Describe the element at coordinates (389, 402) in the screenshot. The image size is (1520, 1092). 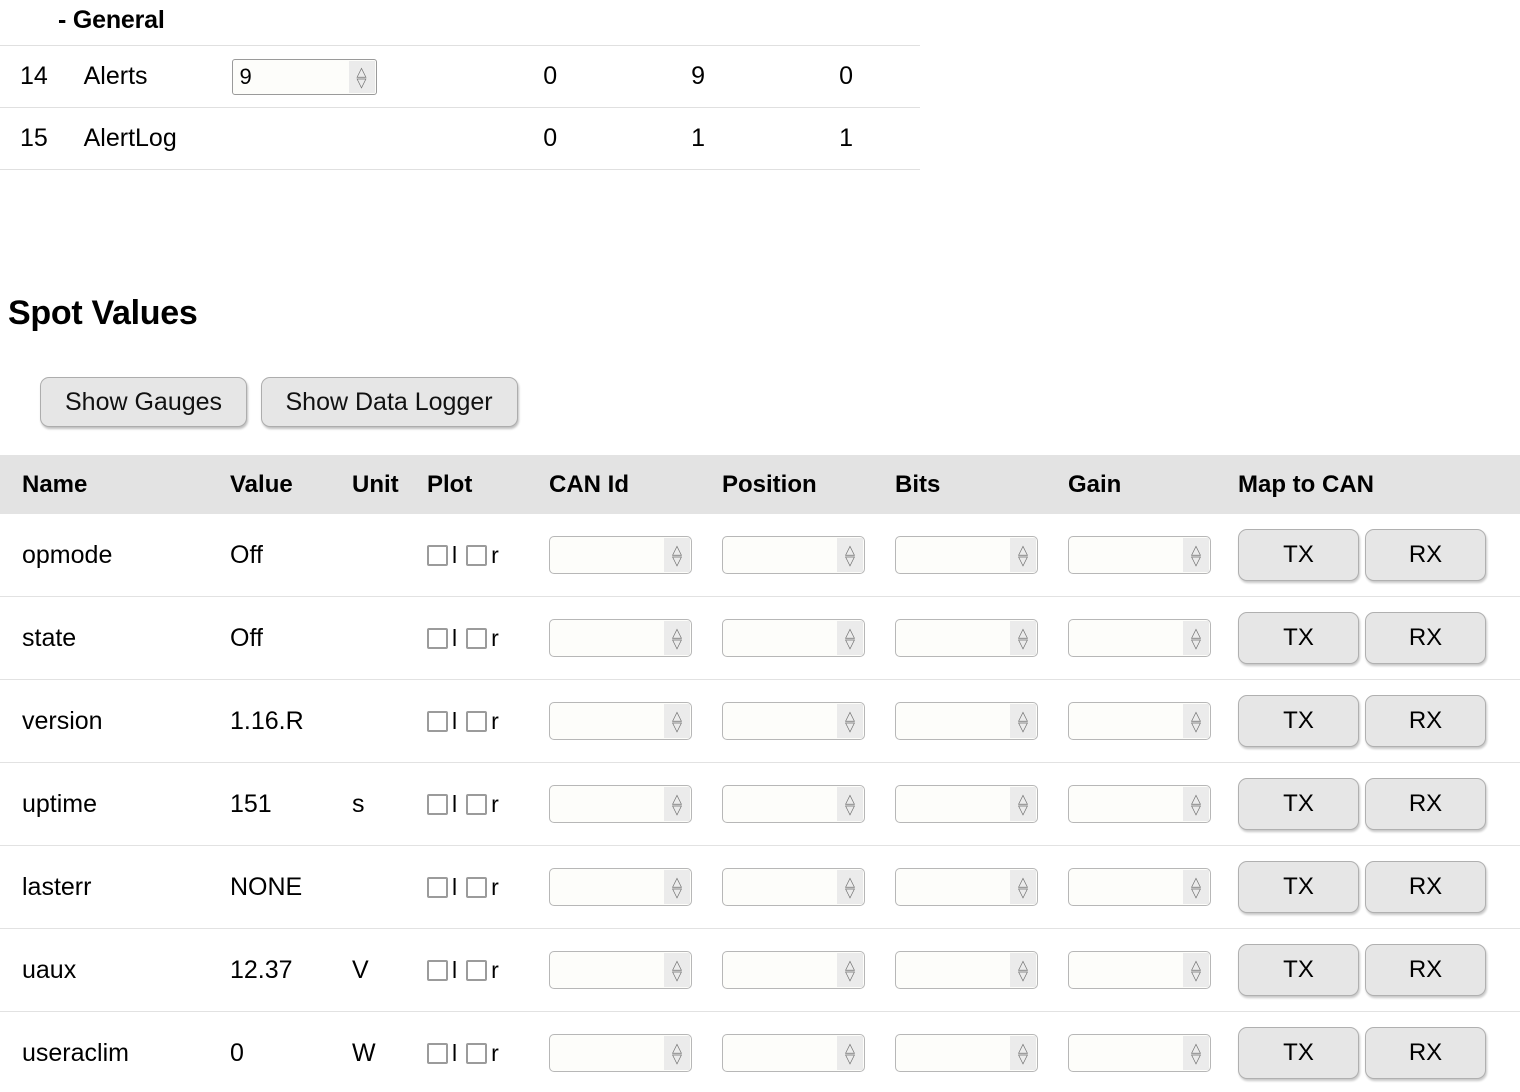
I see `show-data-logger-button: Show Data Logger` at that location.